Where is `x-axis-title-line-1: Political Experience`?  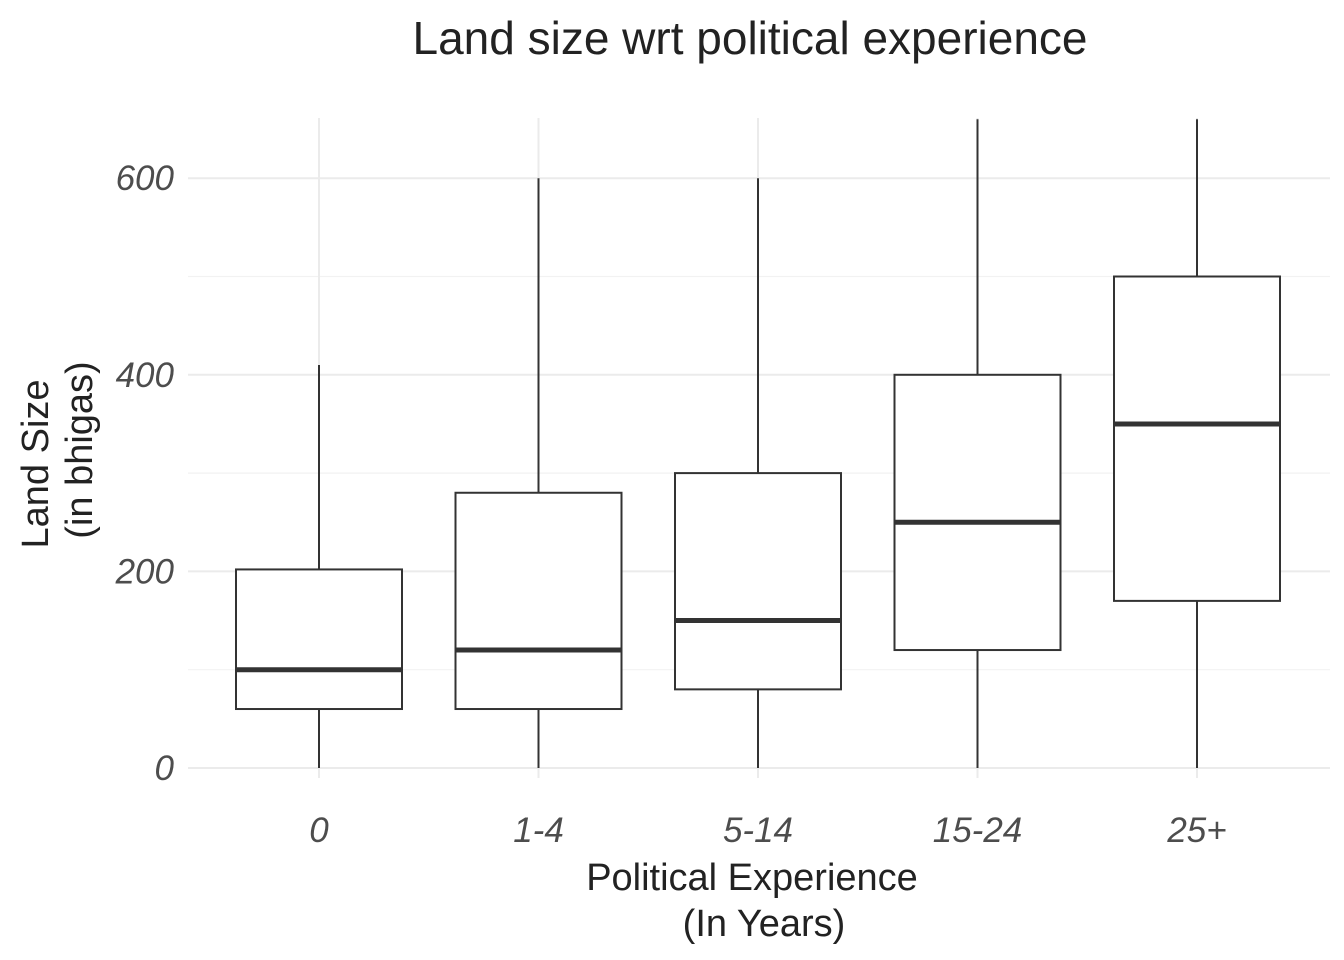 x-axis-title-line-1: Political Experience is located at coordinates (752, 878).